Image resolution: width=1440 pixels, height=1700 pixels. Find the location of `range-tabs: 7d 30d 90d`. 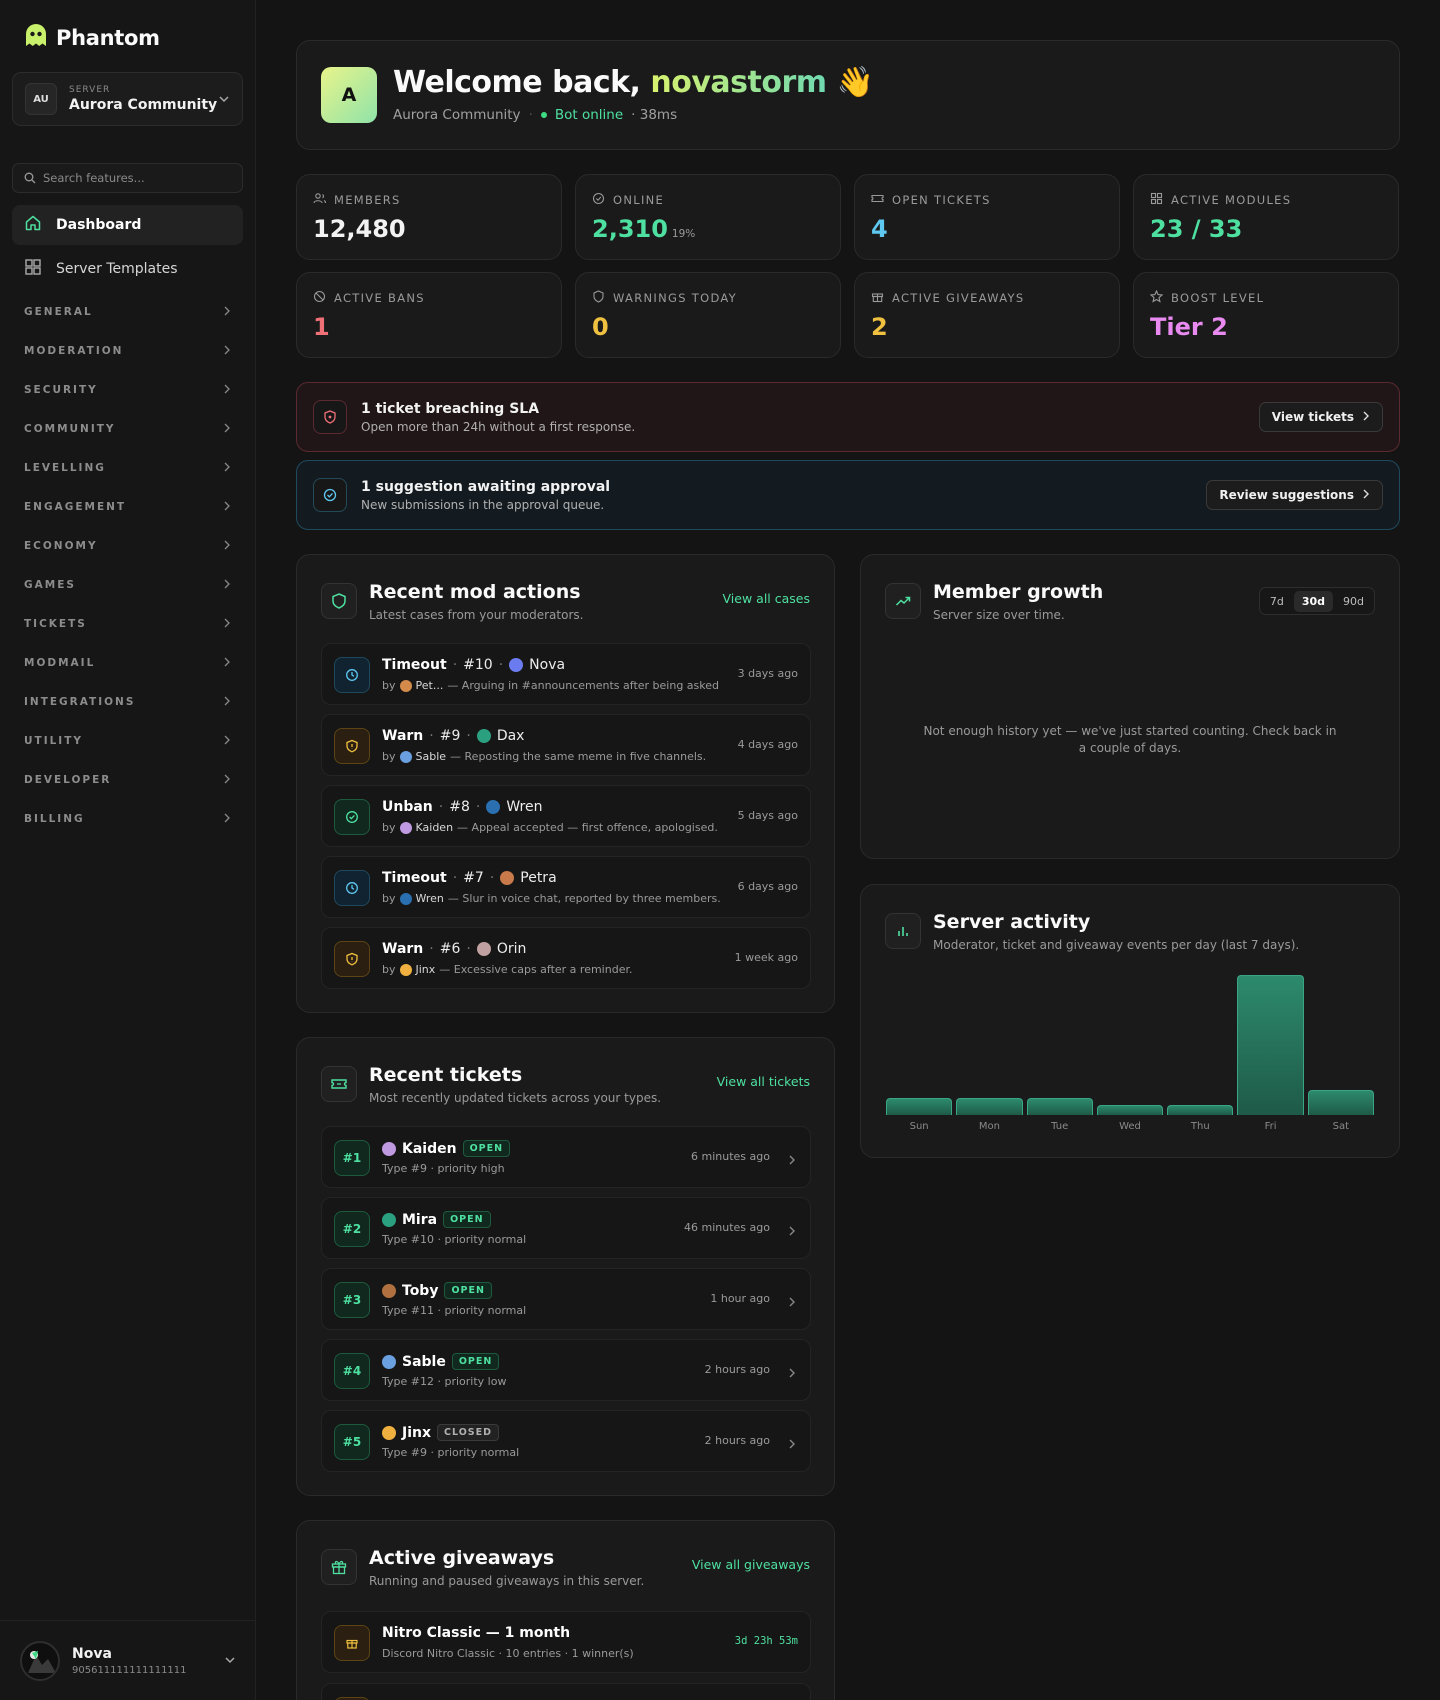

range-tabs: 7d 30d 90d is located at coordinates (1316, 601).